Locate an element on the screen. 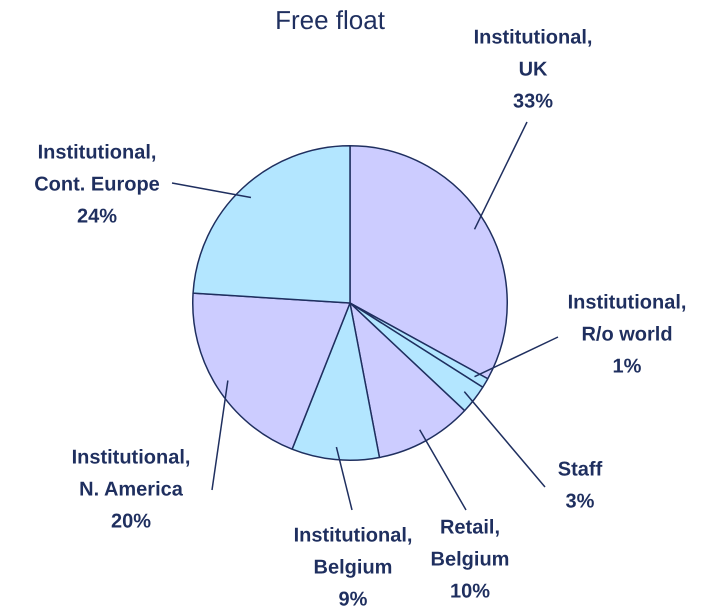 Image resolution: width=714 pixels, height=610 pixels. slice-label: Staff is located at coordinates (580, 469).